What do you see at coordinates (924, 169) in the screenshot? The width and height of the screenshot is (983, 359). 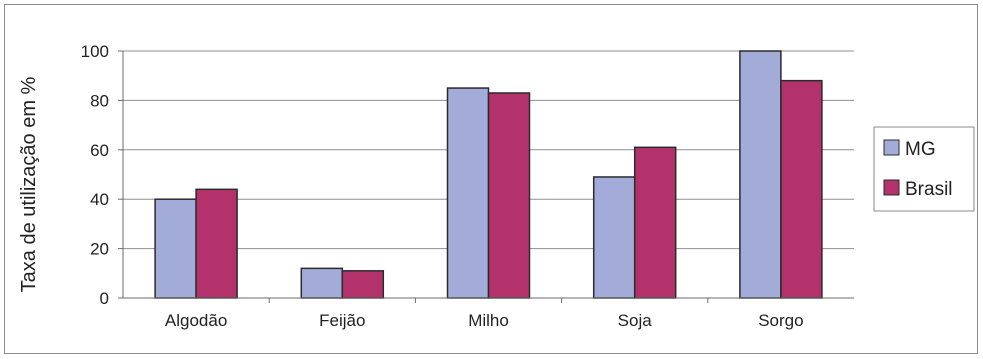 I see `legend: MG Brasil` at bounding box center [924, 169].